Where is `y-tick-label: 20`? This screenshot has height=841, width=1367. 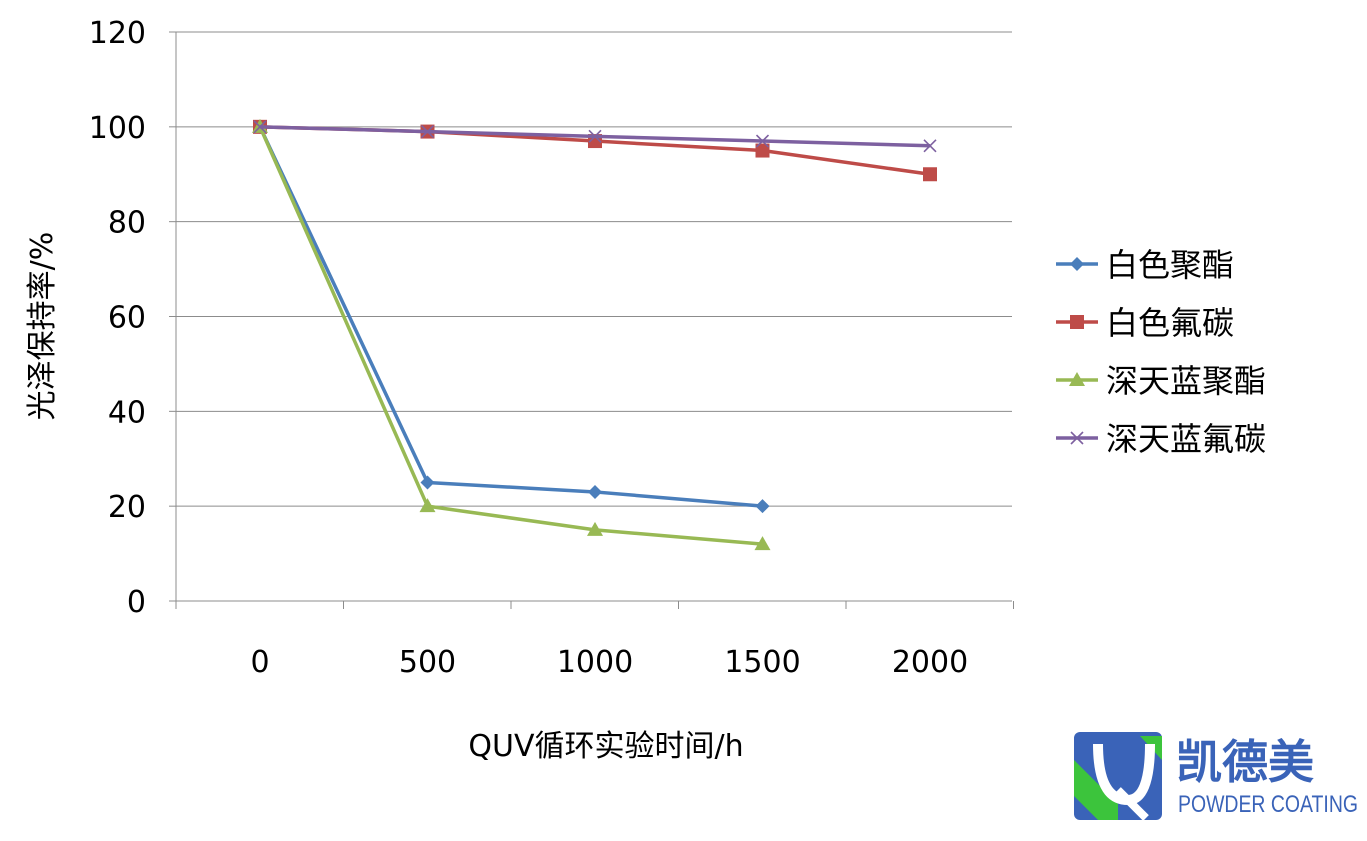 y-tick-label: 20 is located at coordinates (127, 507).